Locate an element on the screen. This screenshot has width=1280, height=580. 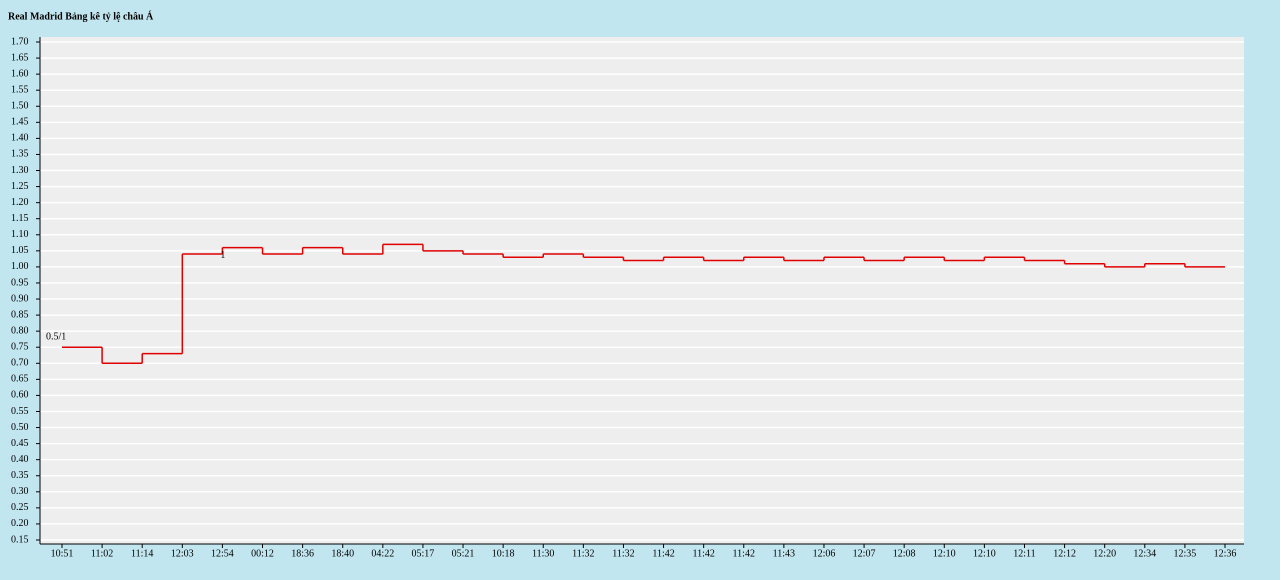
x-tick-label: 12:08 is located at coordinates (904, 553).